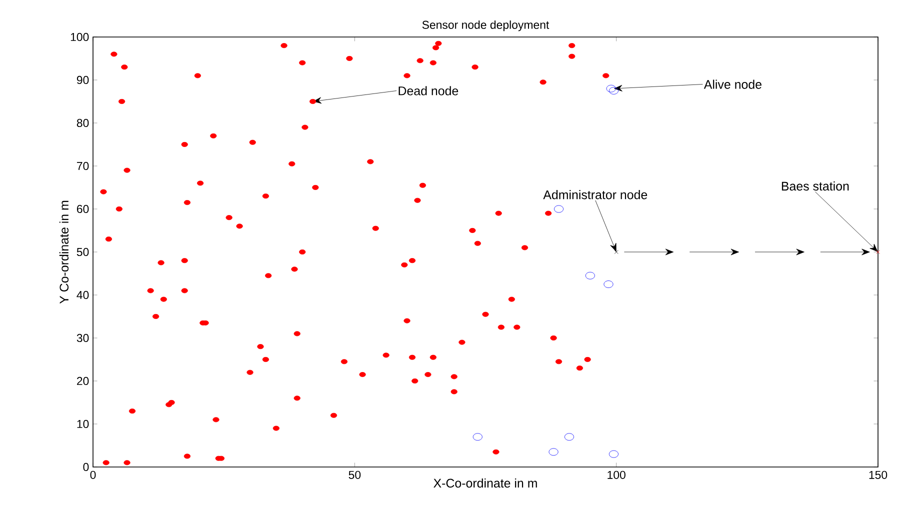  I want to click on y-tick-label: 60, so click(82, 209).